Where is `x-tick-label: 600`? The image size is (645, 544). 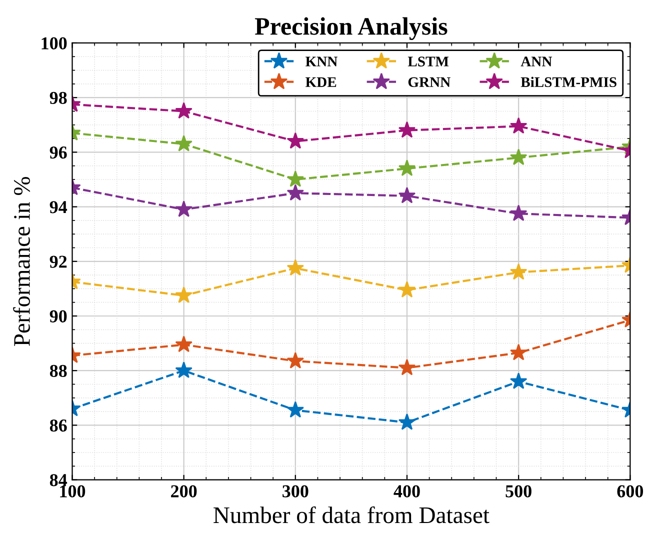 x-tick-label: 600 is located at coordinates (630, 491).